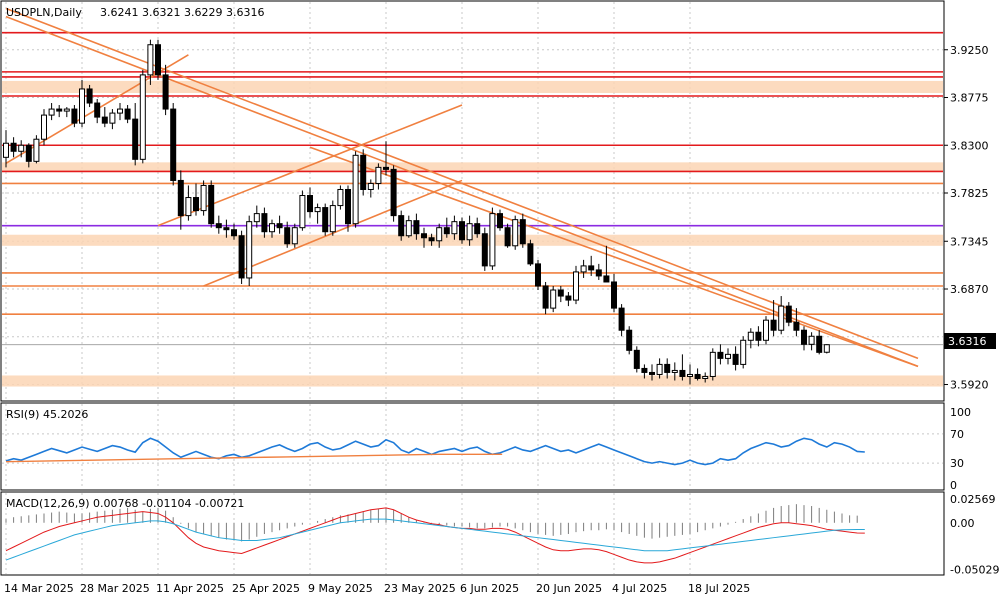 The image size is (1000, 600). I want to click on price-axis-tick-label: 3.6870, so click(969, 289).